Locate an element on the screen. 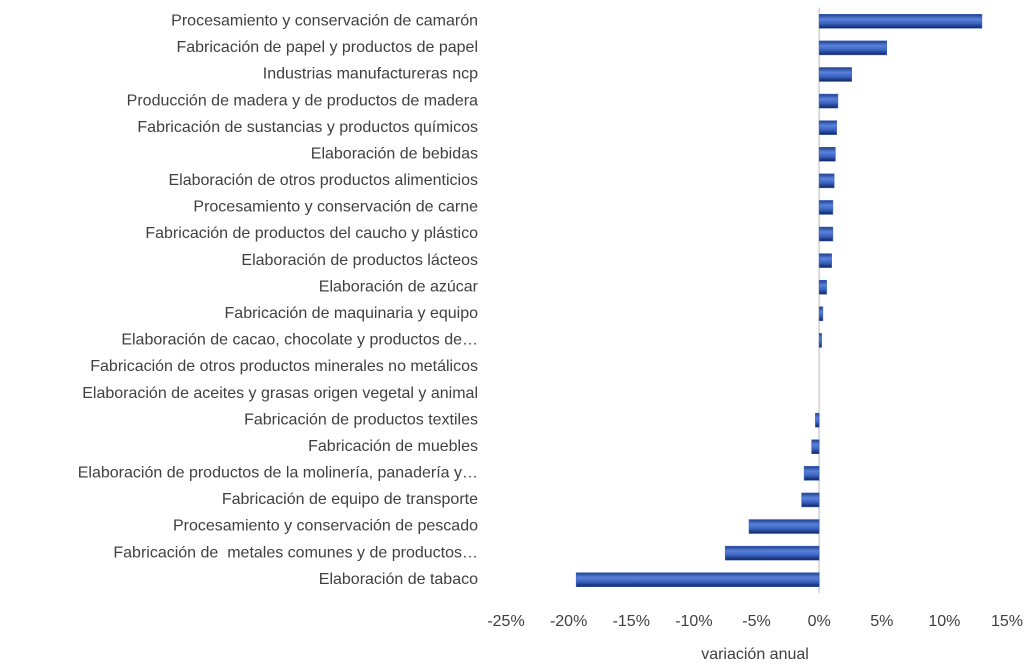  x-tick-label: -15% is located at coordinates (631, 621).